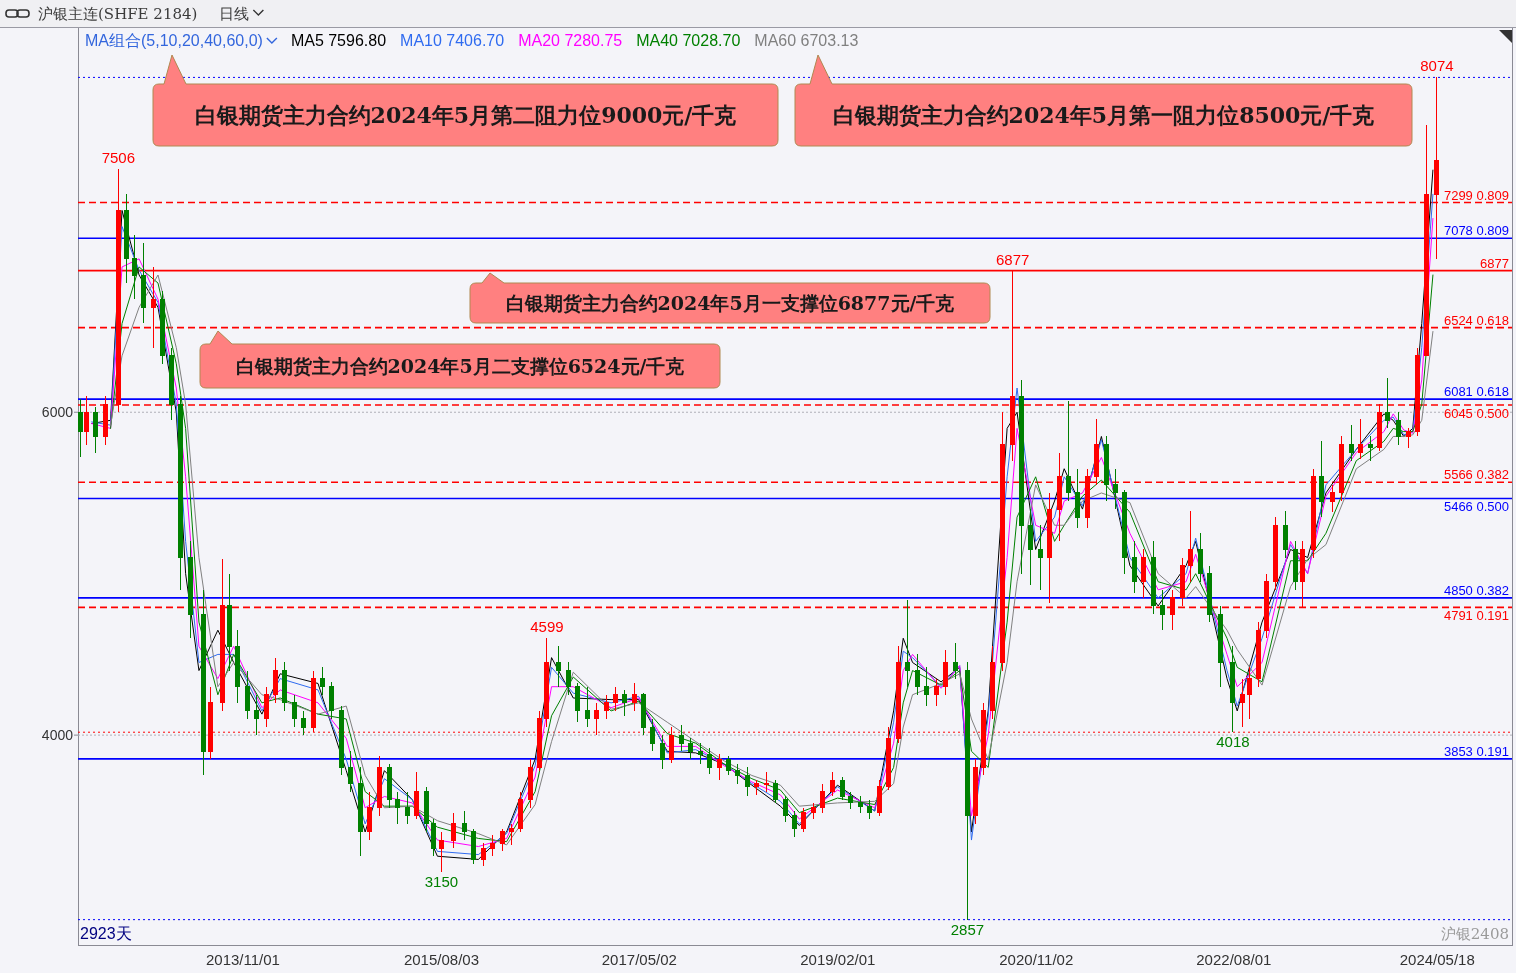 The width and height of the screenshot is (1516, 973). What do you see at coordinates (967, 929) in the screenshot?
I see `annotation: 2857` at bounding box center [967, 929].